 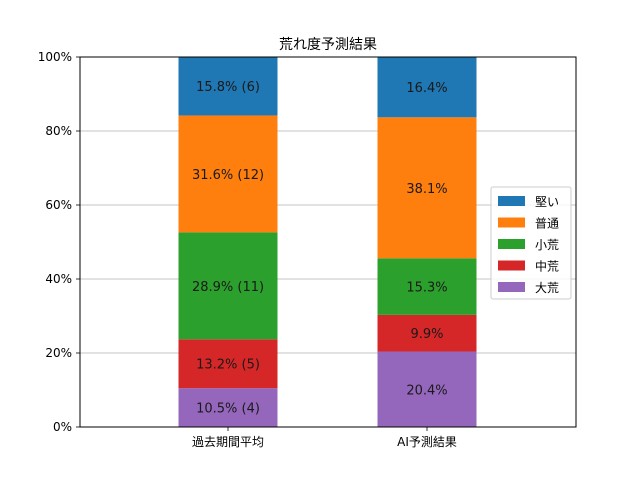 I want to click on legend-label: 大荒, so click(x=547, y=288).